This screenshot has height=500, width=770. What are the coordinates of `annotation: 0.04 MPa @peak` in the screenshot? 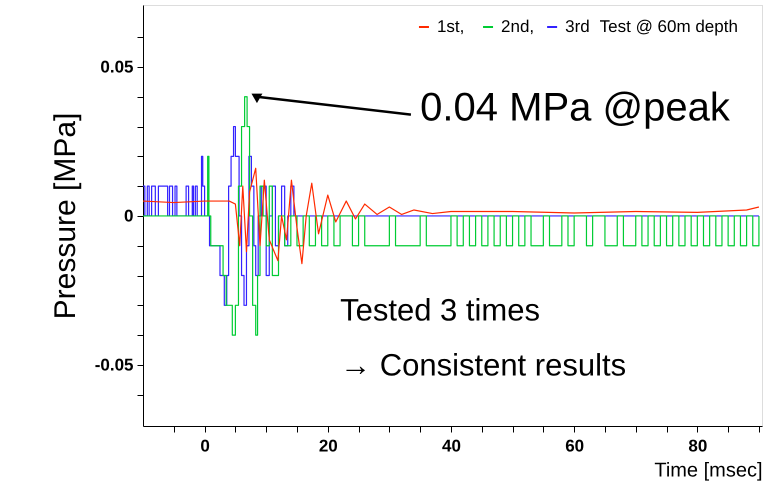 It's located at (575, 108).